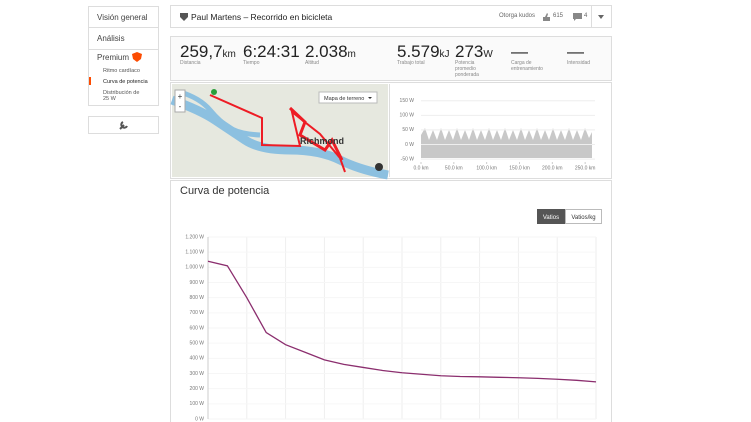 The image size is (751, 422). I want to click on x-tick-label: 50.0 km, so click(454, 168).